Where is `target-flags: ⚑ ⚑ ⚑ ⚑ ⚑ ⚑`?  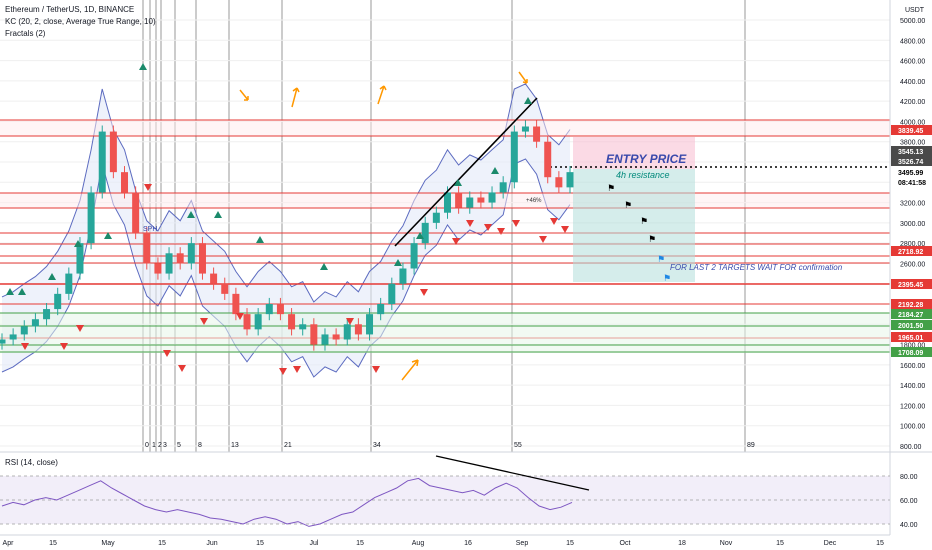
target-flags: ⚑ ⚑ ⚑ ⚑ ⚑ ⚑ is located at coordinates (639, 234).